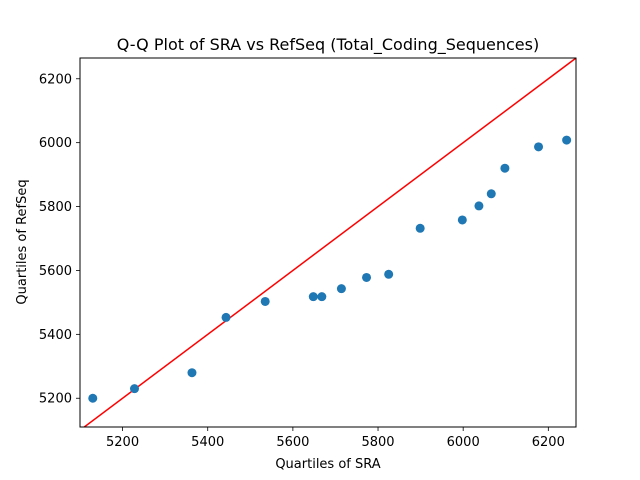  What do you see at coordinates (122, 442) in the screenshot?
I see `x-tick-label: 5200` at bounding box center [122, 442].